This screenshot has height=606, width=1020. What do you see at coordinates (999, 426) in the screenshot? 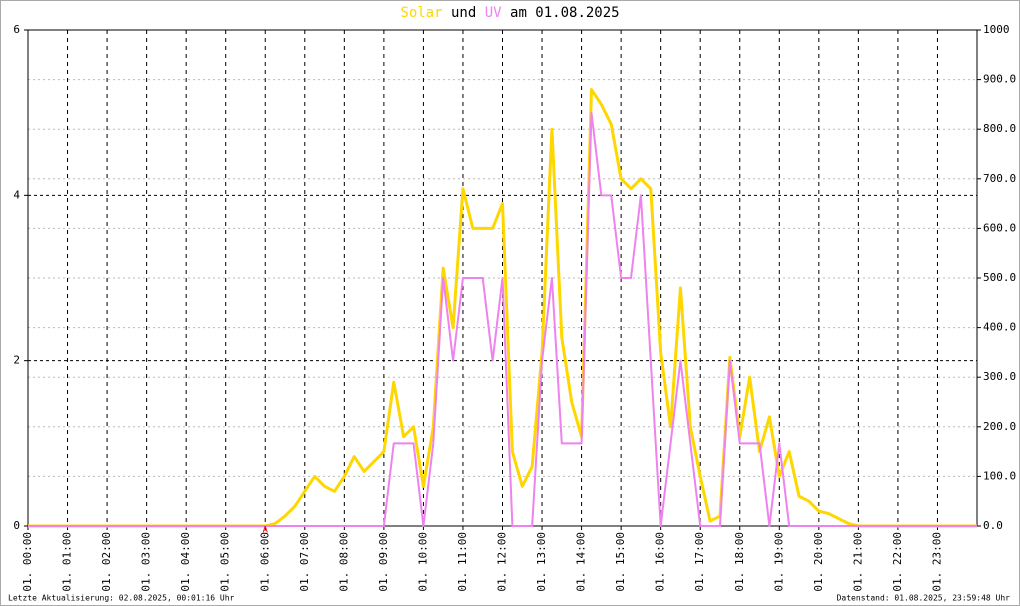
I see `y2-tick-label: 200.0` at bounding box center [999, 426].